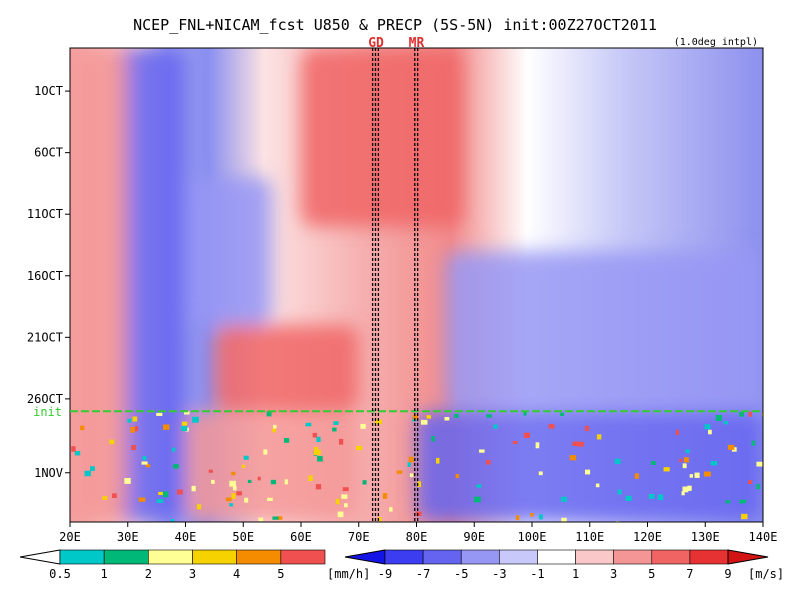  What do you see at coordinates (461, 574) in the screenshot?
I see `u850-colorbar-label: -5` at bounding box center [461, 574].